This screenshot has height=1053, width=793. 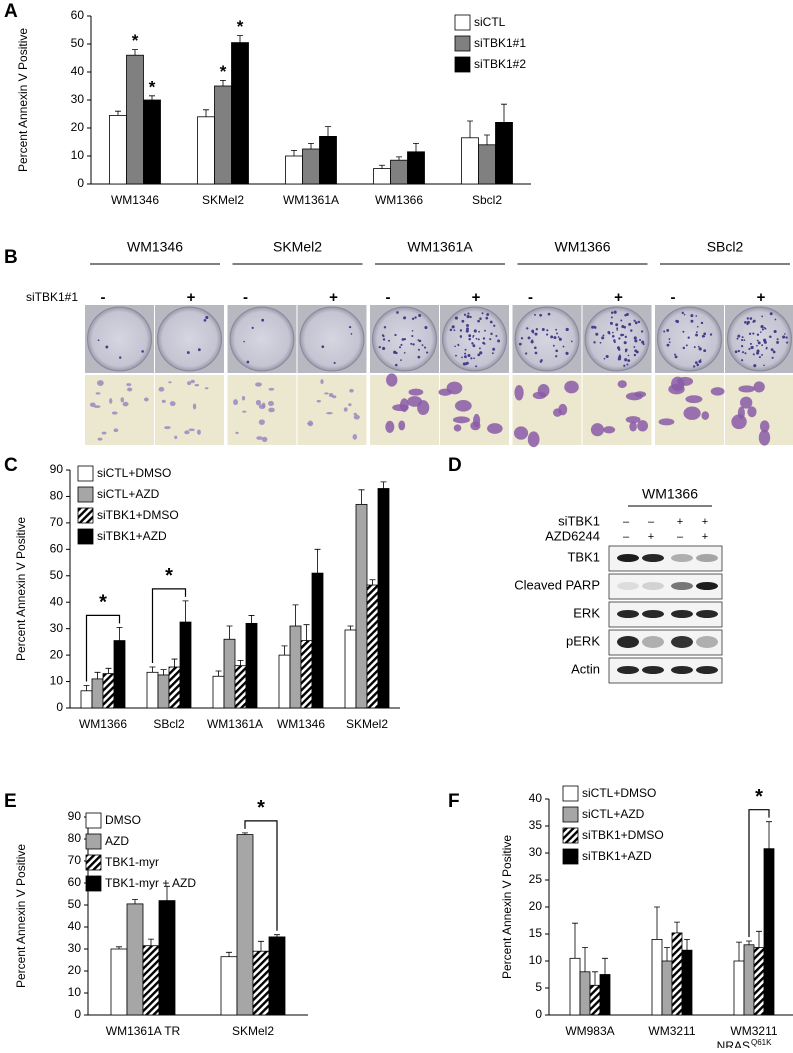 I want to click on cell-line-label: WM1361A, so click(x=440, y=247).